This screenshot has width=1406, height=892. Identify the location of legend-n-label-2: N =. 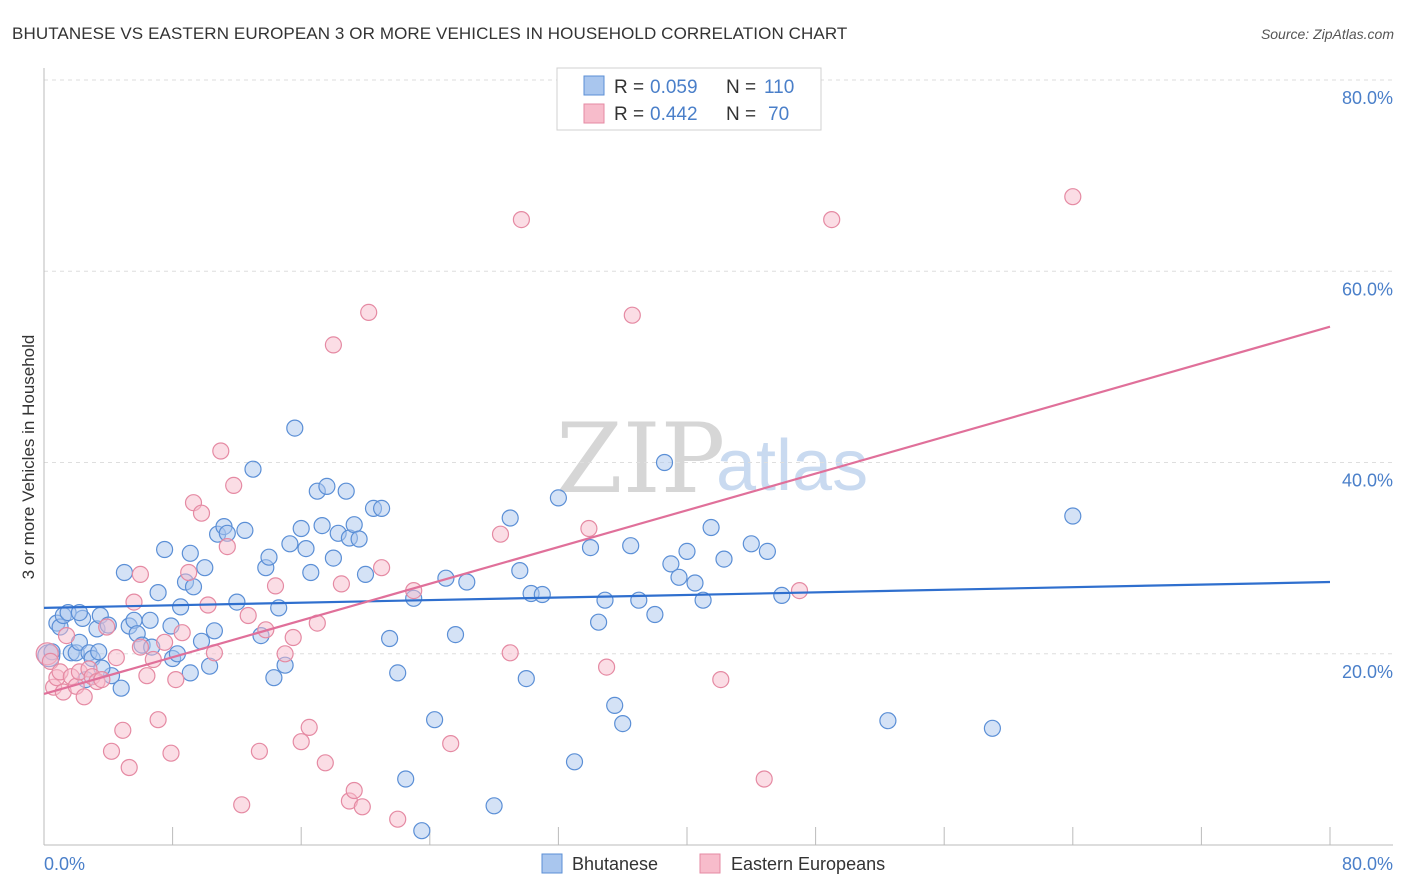
(741, 114).